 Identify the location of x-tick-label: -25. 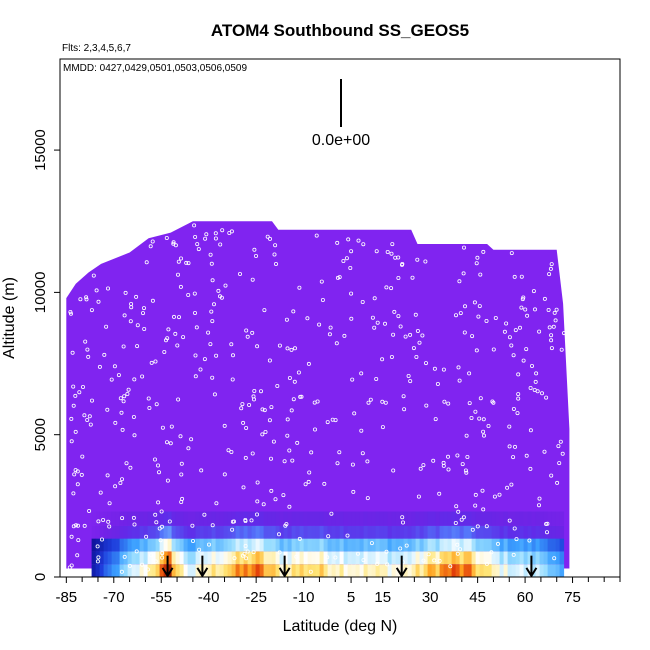
(256, 597).